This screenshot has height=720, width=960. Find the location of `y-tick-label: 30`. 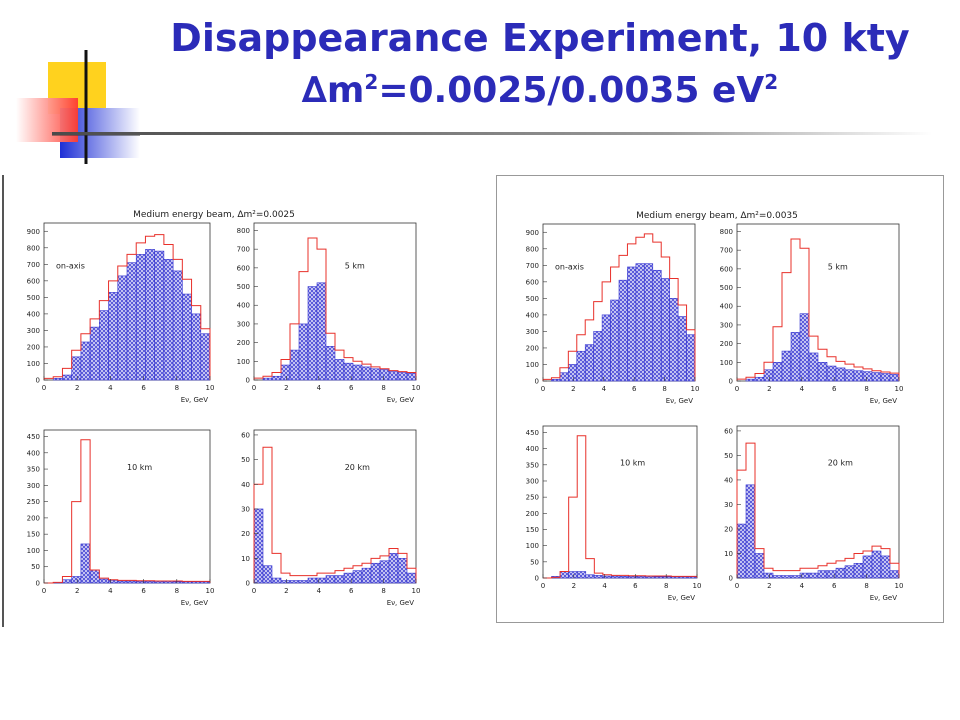

y-tick-label: 30 is located at coordinates (245, 509).